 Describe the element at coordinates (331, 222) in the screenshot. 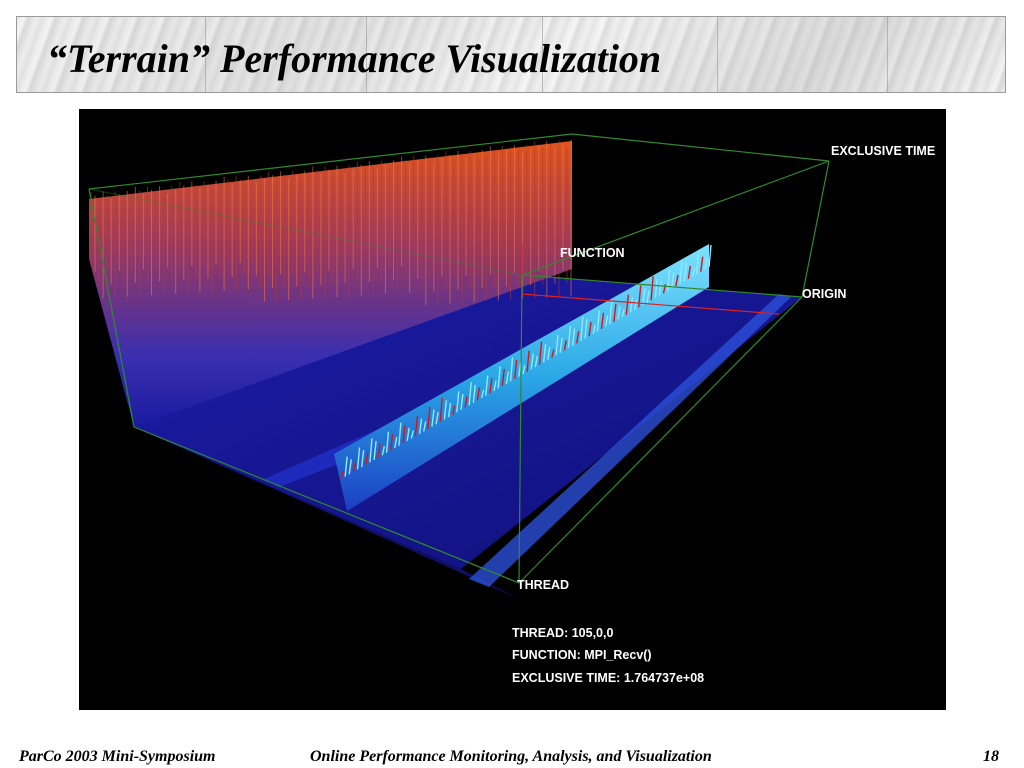

I see `tall-peaks-stripes` at that location.